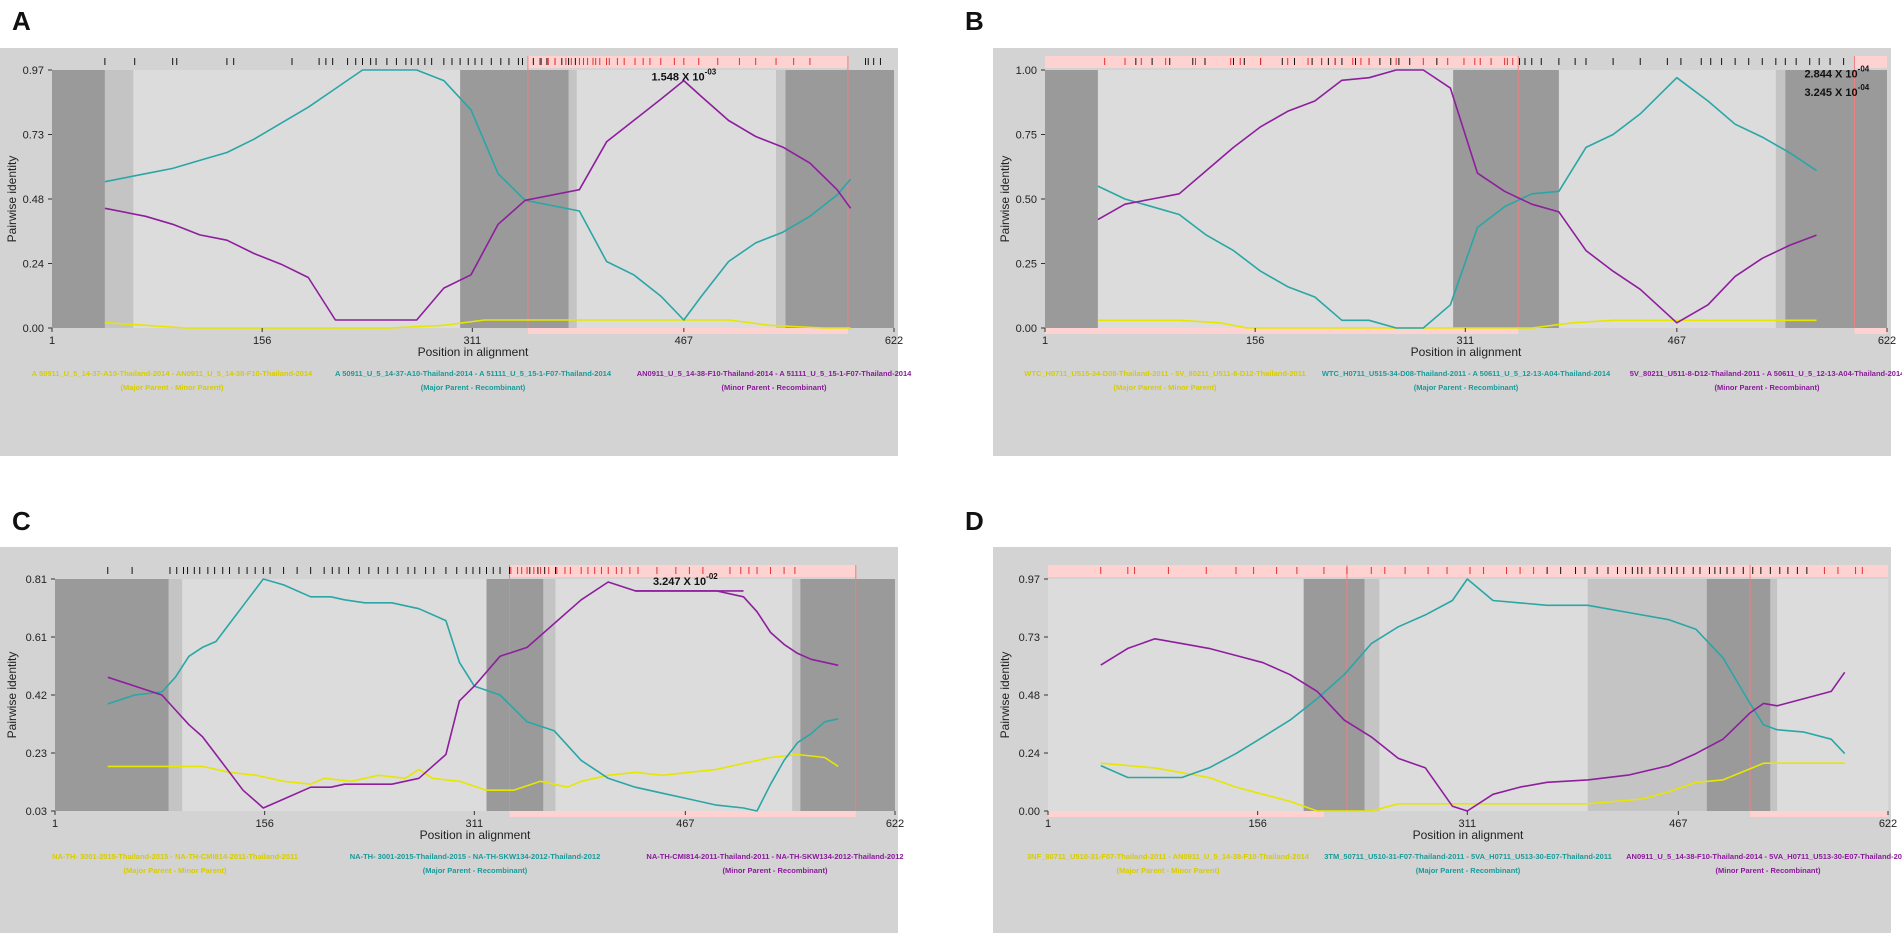 The width and height of the screenshot is (1902, 947). I want to click on y-tick-label: 0.81, so click(36, 580).